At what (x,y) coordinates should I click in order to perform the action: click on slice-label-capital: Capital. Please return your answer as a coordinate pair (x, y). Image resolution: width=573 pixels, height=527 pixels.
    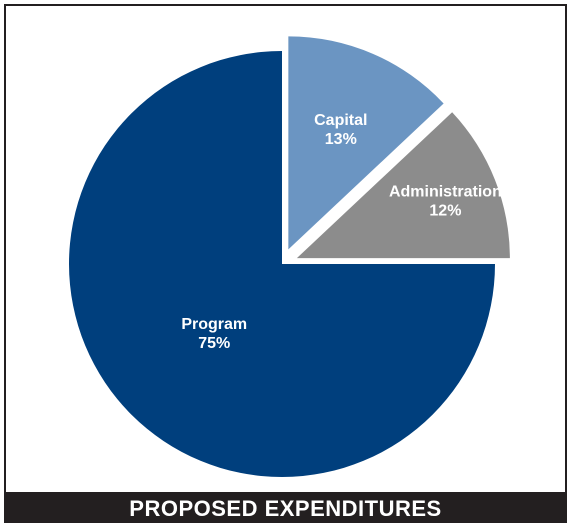
    Looking at the image, I should click on (340, 120).